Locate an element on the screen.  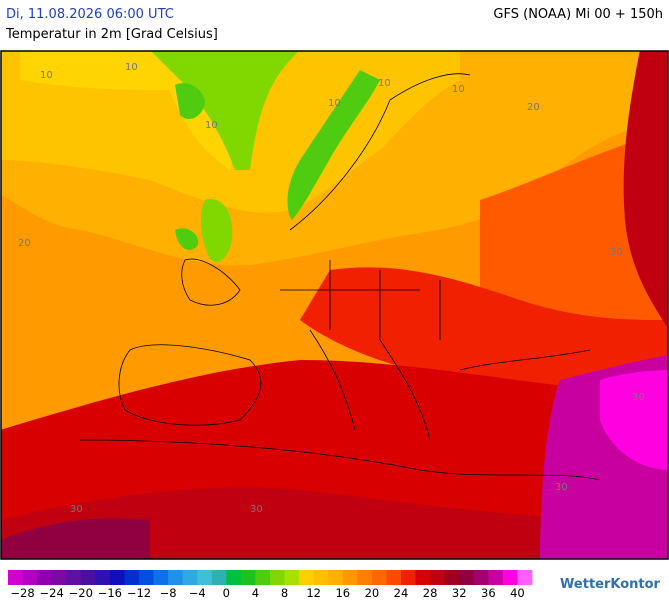
legend-tick-label: 28 is located at coordinates (430, 593).